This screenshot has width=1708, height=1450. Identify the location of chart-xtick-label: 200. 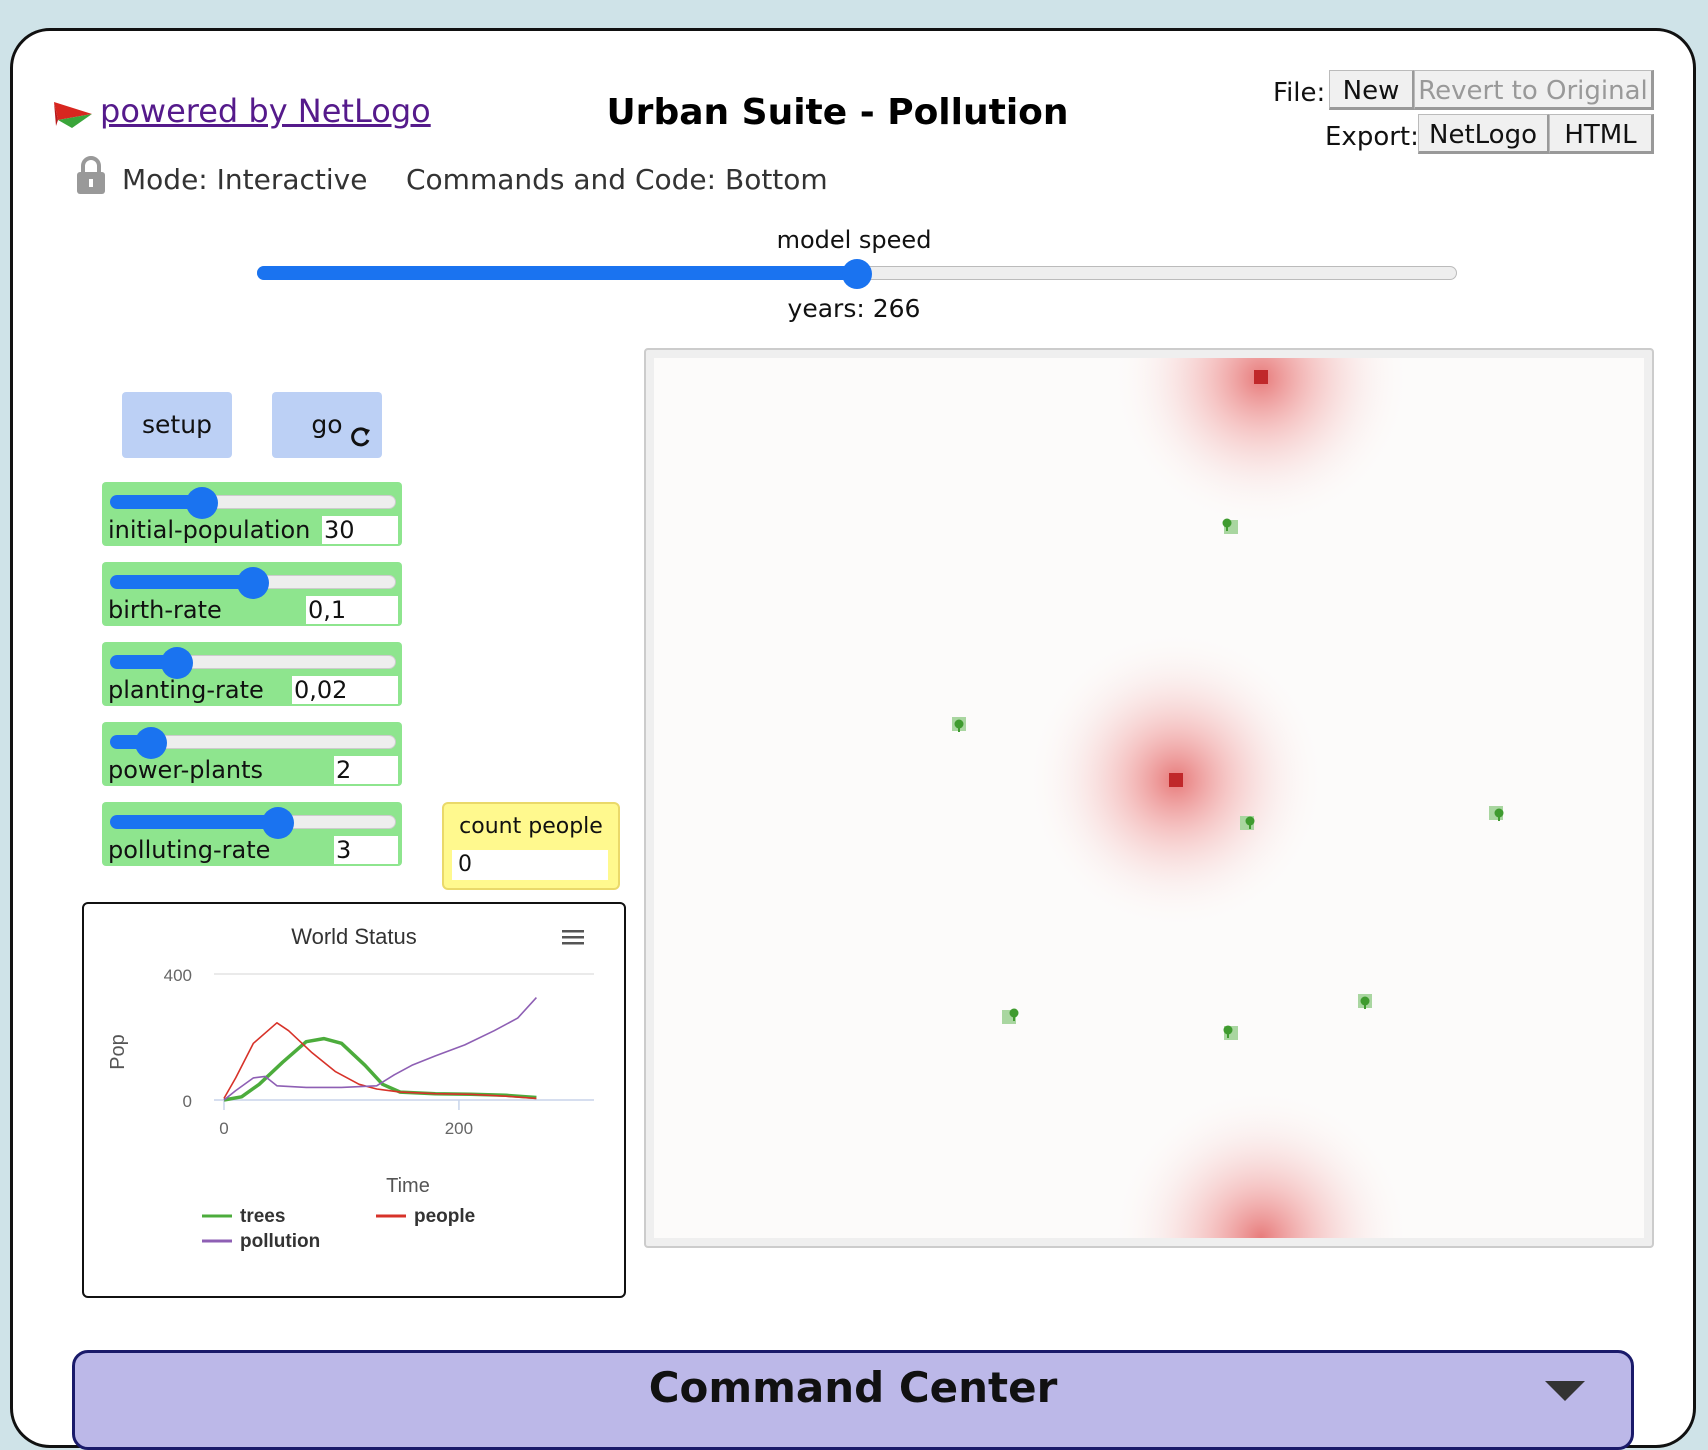
(459, 1128).